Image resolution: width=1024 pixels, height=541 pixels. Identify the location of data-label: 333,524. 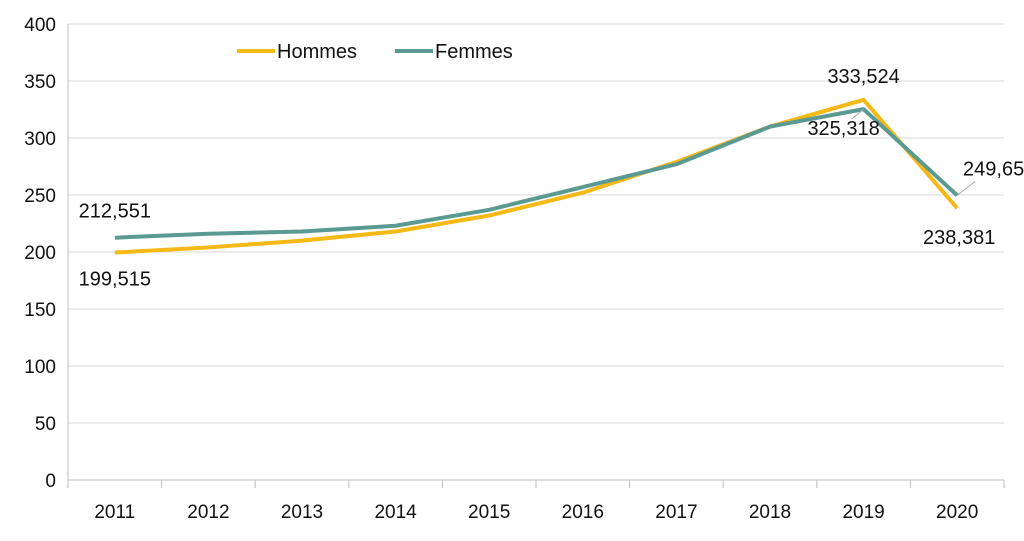
(863, 77).